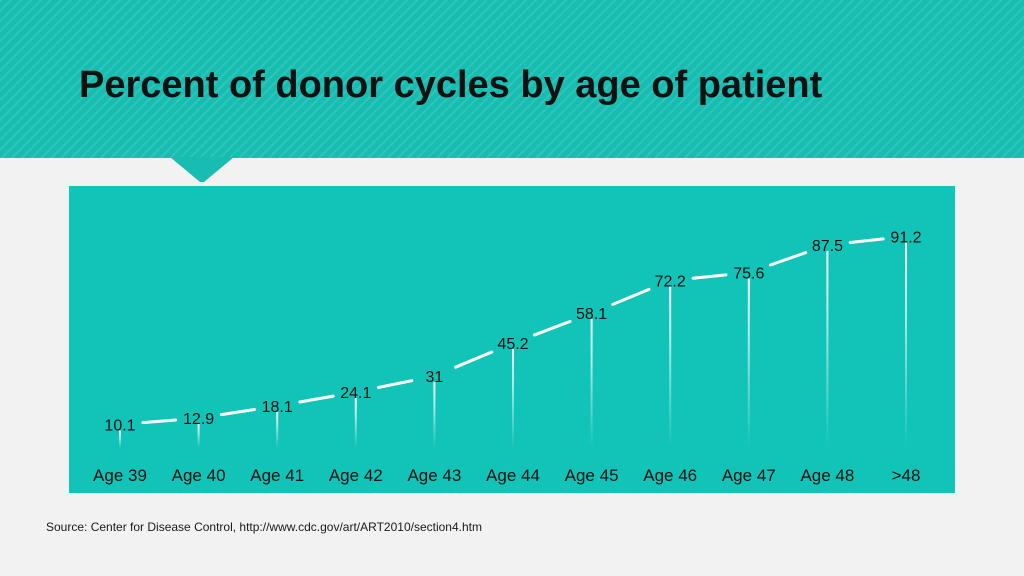 Image resolution: width=1024 pixels, height=576 pixels. I want to click on data-label: 12.9, so click(198, 419).